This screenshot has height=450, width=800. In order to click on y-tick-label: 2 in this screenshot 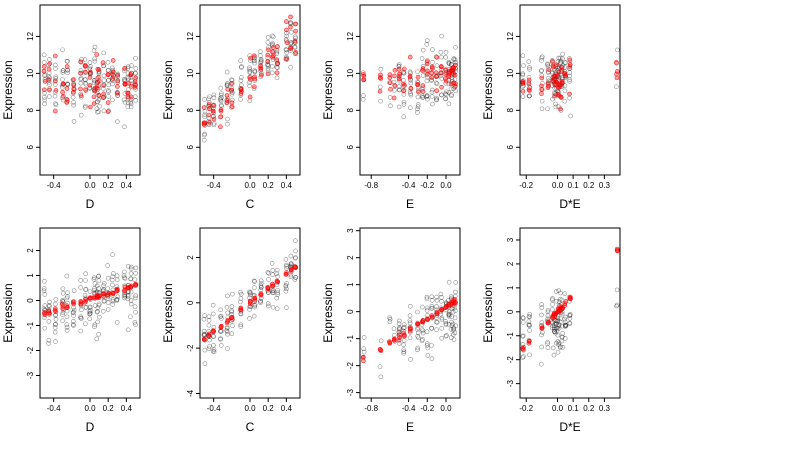, I will do `click(510, 263)`.